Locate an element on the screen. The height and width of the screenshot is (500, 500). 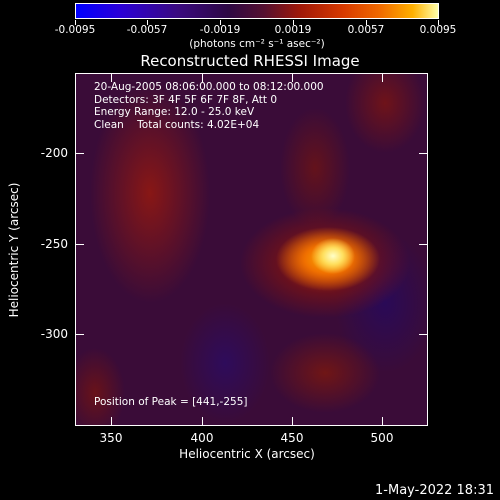
y-axis-label: Heliocentric Y (arcsec) is located at coordinates (14, 250).